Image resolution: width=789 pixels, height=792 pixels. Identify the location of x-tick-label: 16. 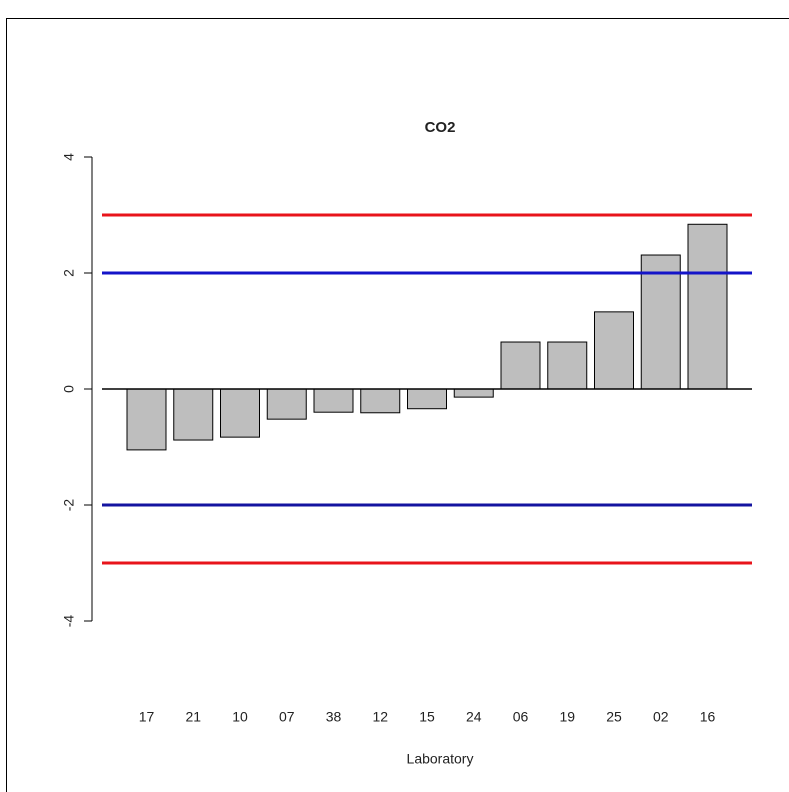
(708, 717).